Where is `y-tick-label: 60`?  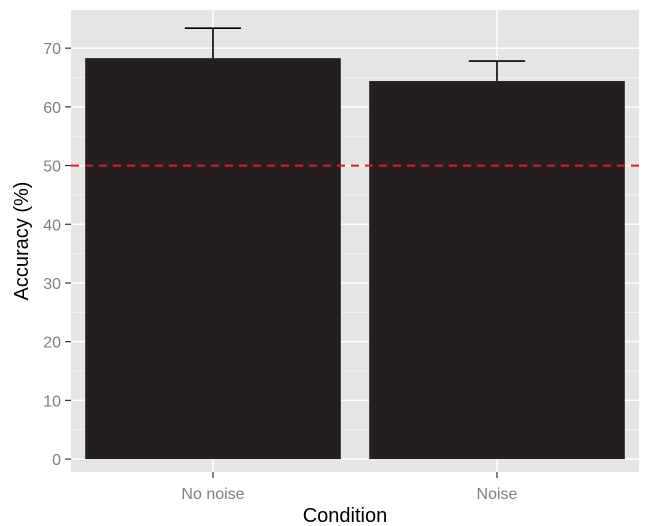
y-tick-label: 60 is located at coordinates (52, 108).